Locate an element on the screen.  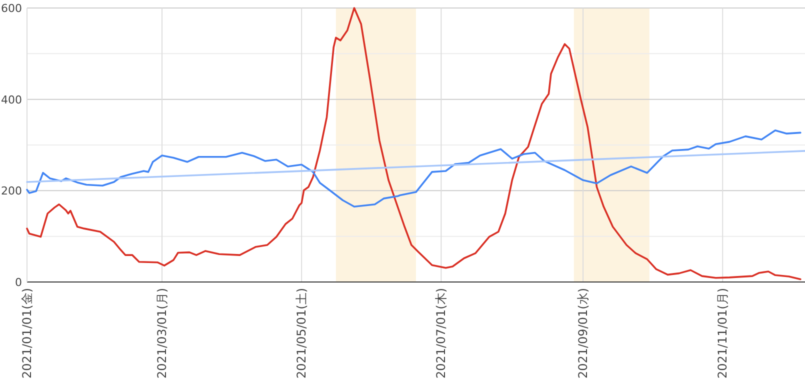
y-tick-label: 0 is located at coordinates (18, 282).